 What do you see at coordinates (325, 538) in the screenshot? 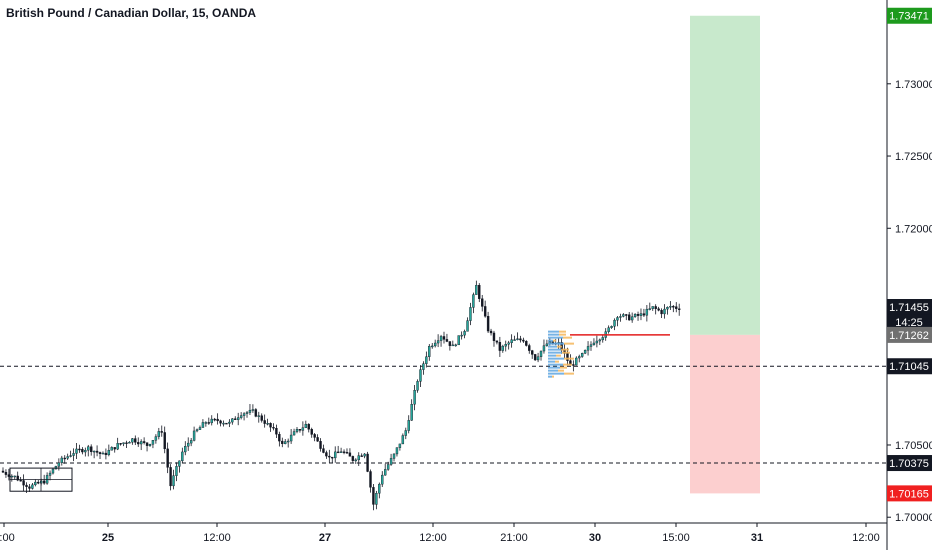
I see `x-tick-label: 27` at bounding box center [325, 538].